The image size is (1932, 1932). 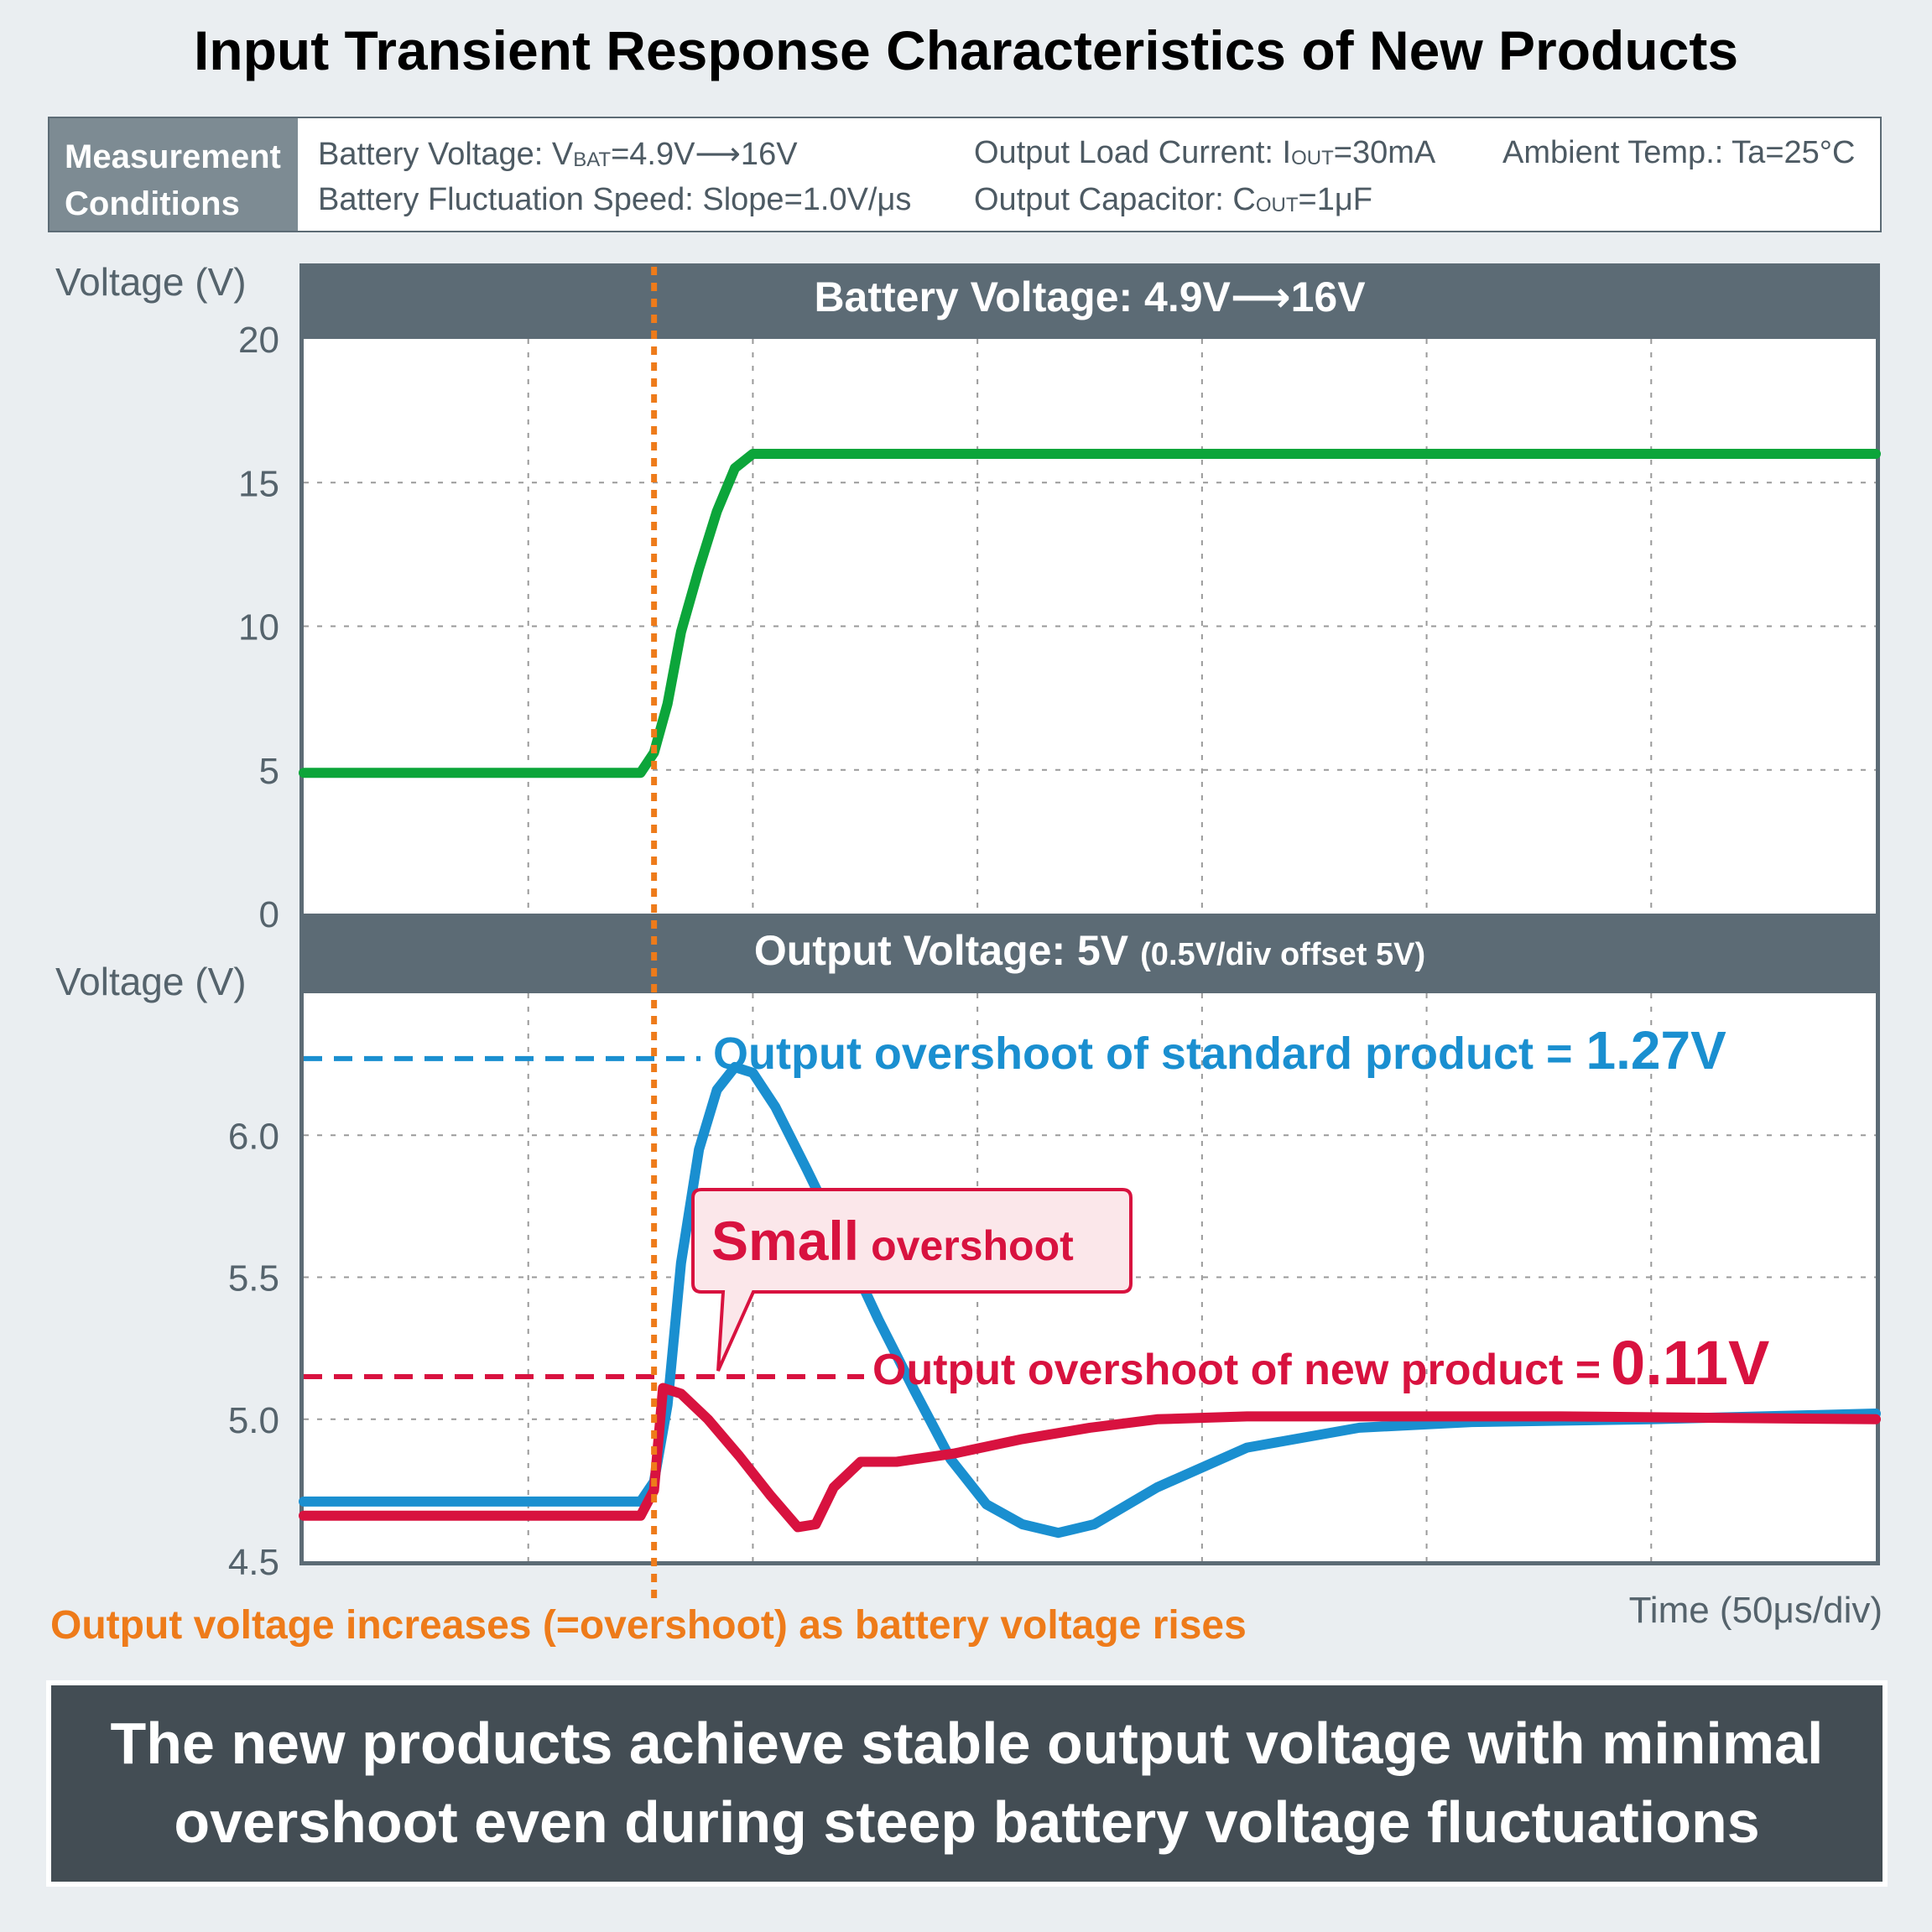 I want to click on top-y-tick-labels: 0 5 10 15 20, so click(x=258, y=627).